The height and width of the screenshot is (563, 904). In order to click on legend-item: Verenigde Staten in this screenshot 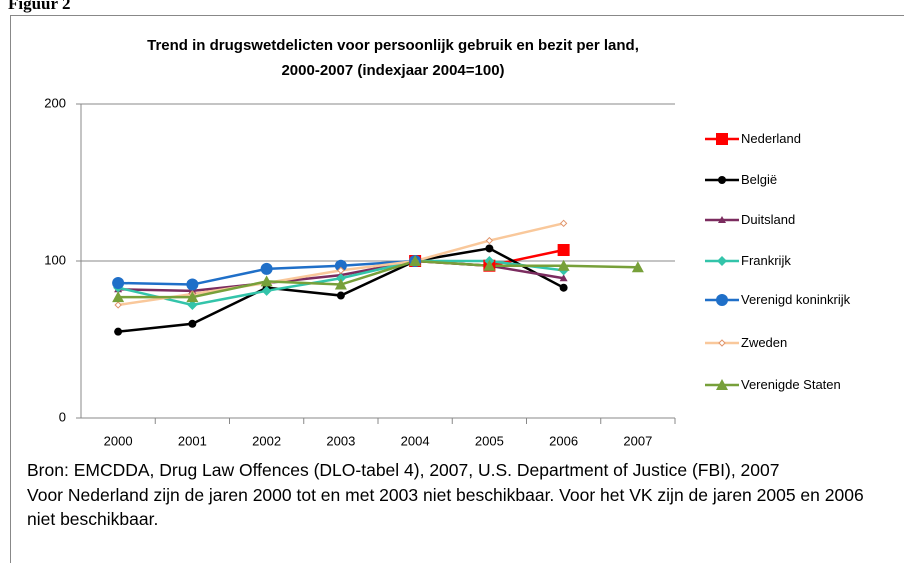, I will do `click(773, 384)`.